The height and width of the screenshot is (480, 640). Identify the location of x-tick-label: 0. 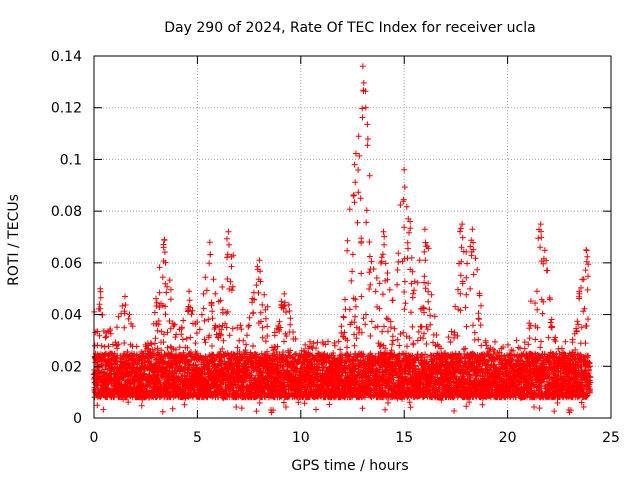
(94, 438).